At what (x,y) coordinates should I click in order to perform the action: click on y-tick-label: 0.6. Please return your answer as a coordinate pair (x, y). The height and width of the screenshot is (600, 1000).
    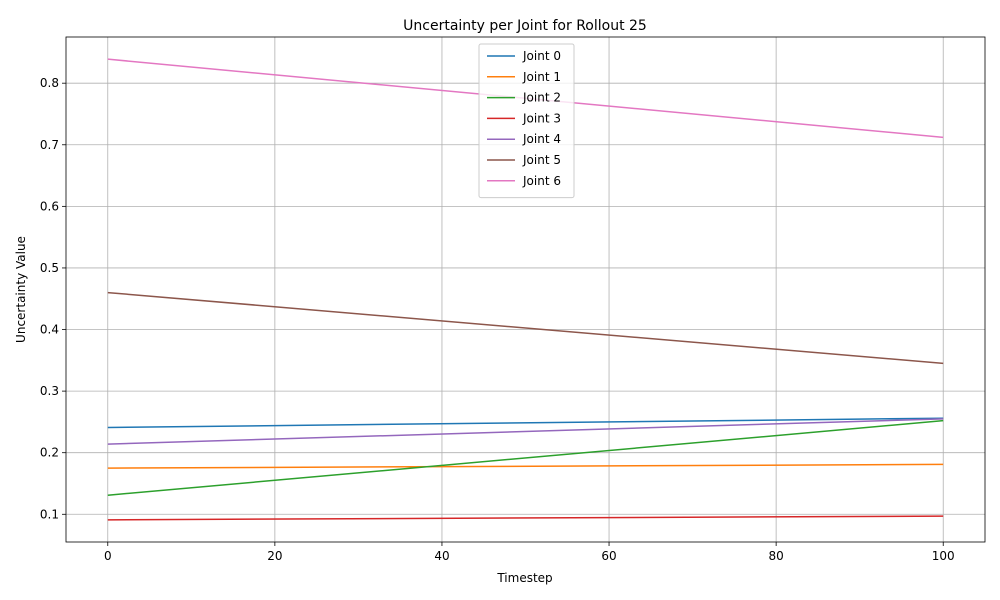
    Looking at the image, I should click on (49, 206).